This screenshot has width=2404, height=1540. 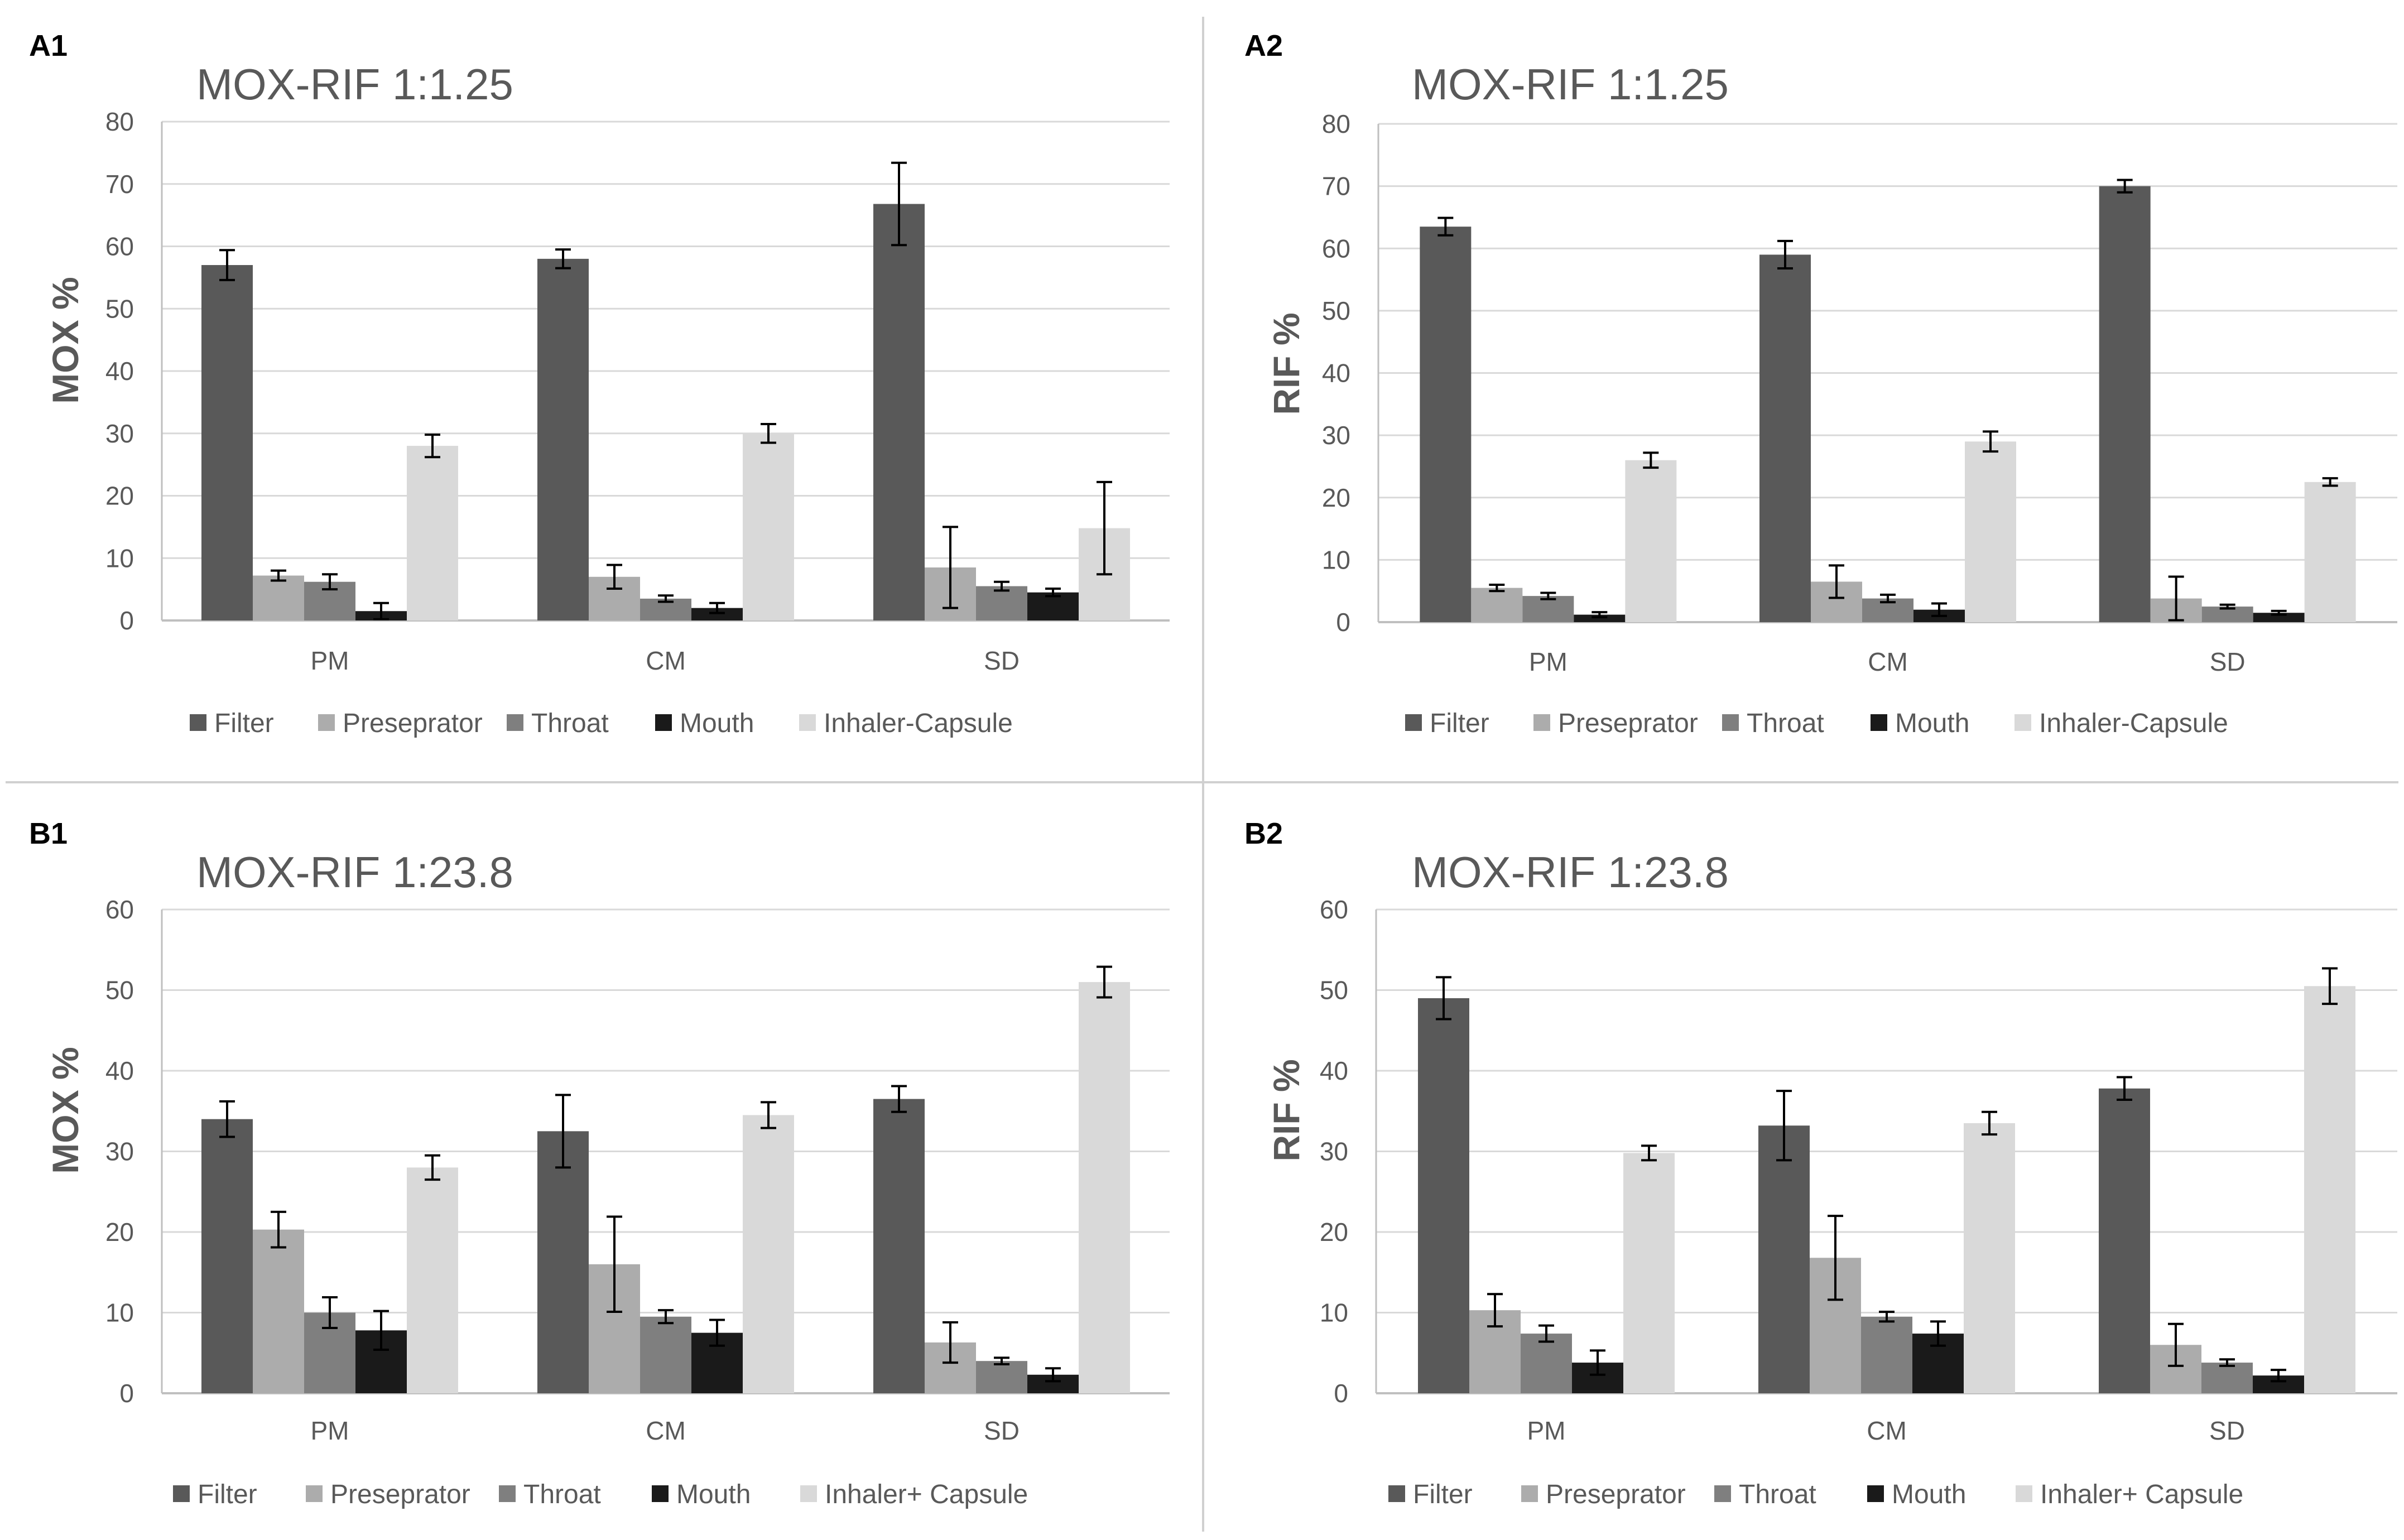 I want to click on bar-mouth-pm, so click(x=1600, y=618).